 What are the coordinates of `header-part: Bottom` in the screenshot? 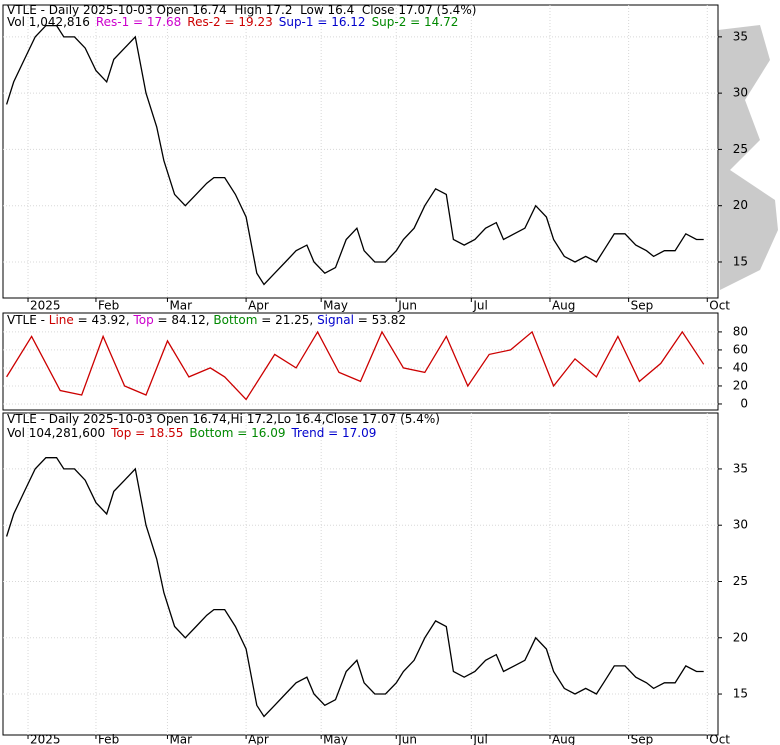 It's located at (235, 320).